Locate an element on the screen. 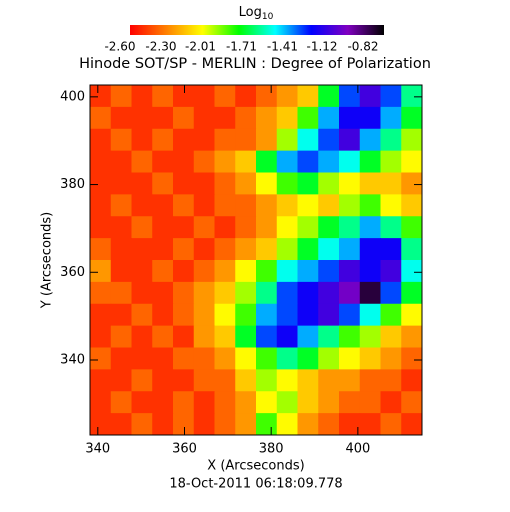  colorbar-tick-label: -1.71 is located at coordinates (241, 47).